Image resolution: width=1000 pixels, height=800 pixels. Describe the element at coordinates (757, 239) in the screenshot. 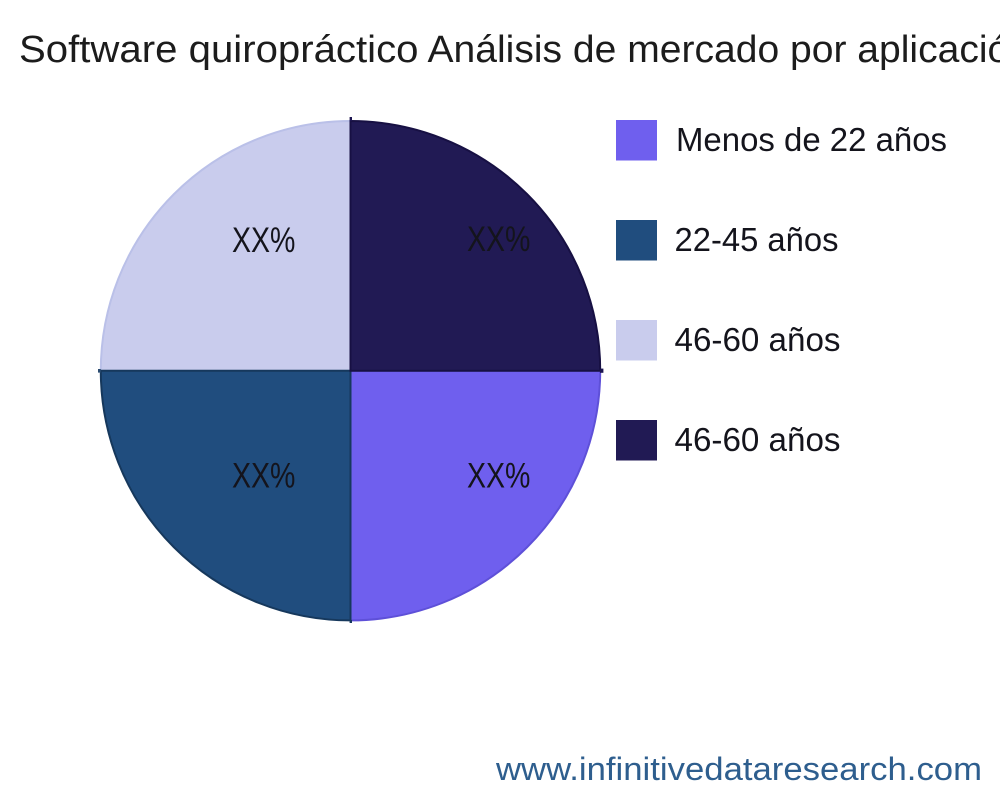

I see `svg-text: 22-45 años` at that location.